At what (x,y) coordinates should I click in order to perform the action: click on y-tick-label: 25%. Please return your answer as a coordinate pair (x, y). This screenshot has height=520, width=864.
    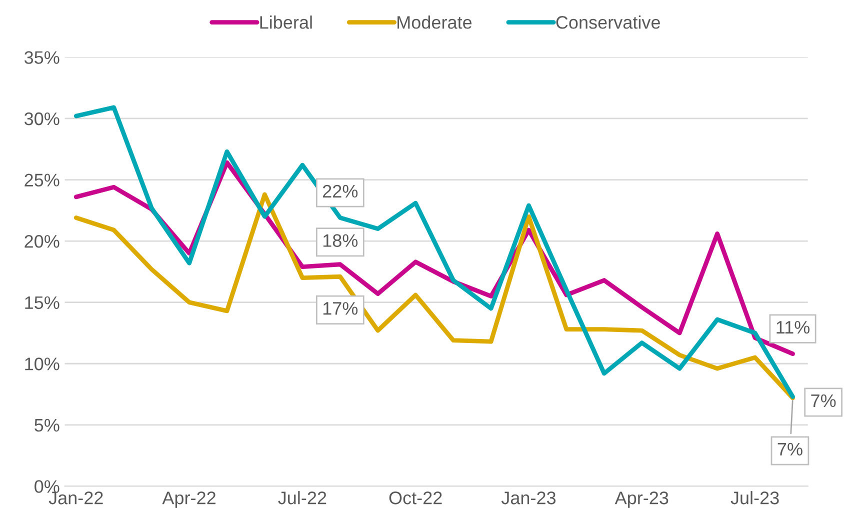
    Looking at the image, I should click on (42, 180).